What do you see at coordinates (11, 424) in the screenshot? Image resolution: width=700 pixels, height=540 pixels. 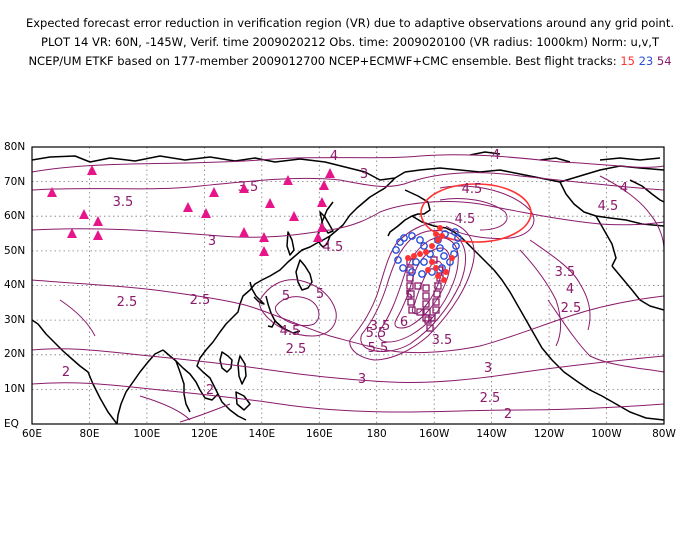 I see `lat-label: EQ` at bounding box center [11, 424].